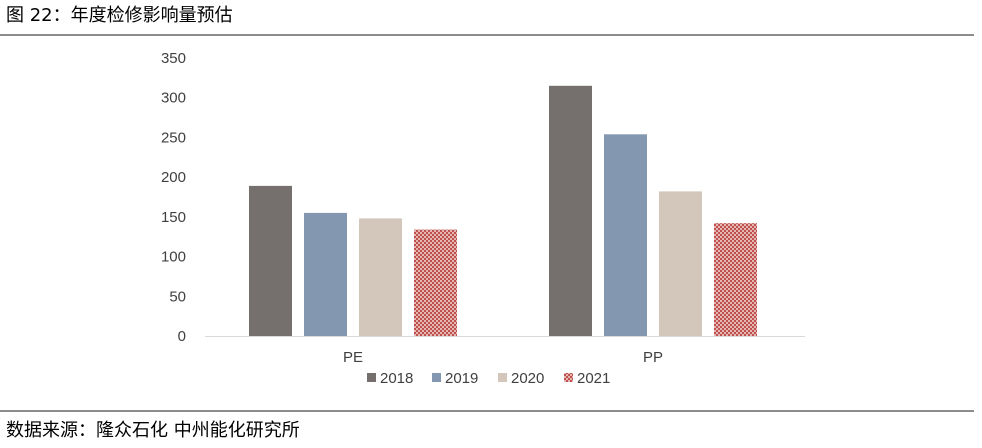 The height and width of the screenshot is (448, 982). I want to click on legend-label-2021: 2021, so click(593, 378).